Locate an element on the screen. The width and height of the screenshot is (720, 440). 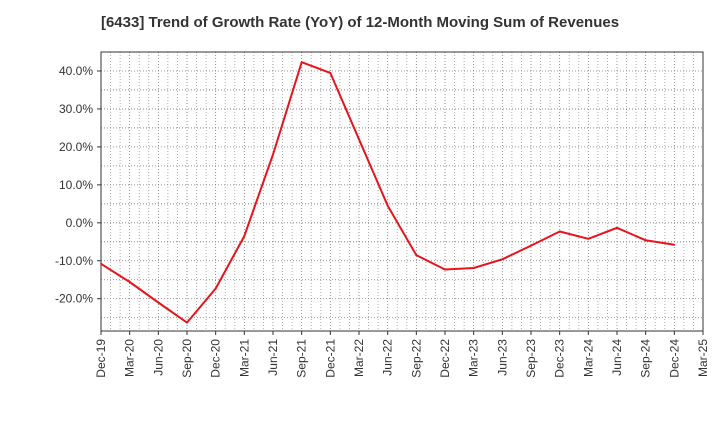
x-tick-label: Sep-20 is located at coordinates (187, 358).